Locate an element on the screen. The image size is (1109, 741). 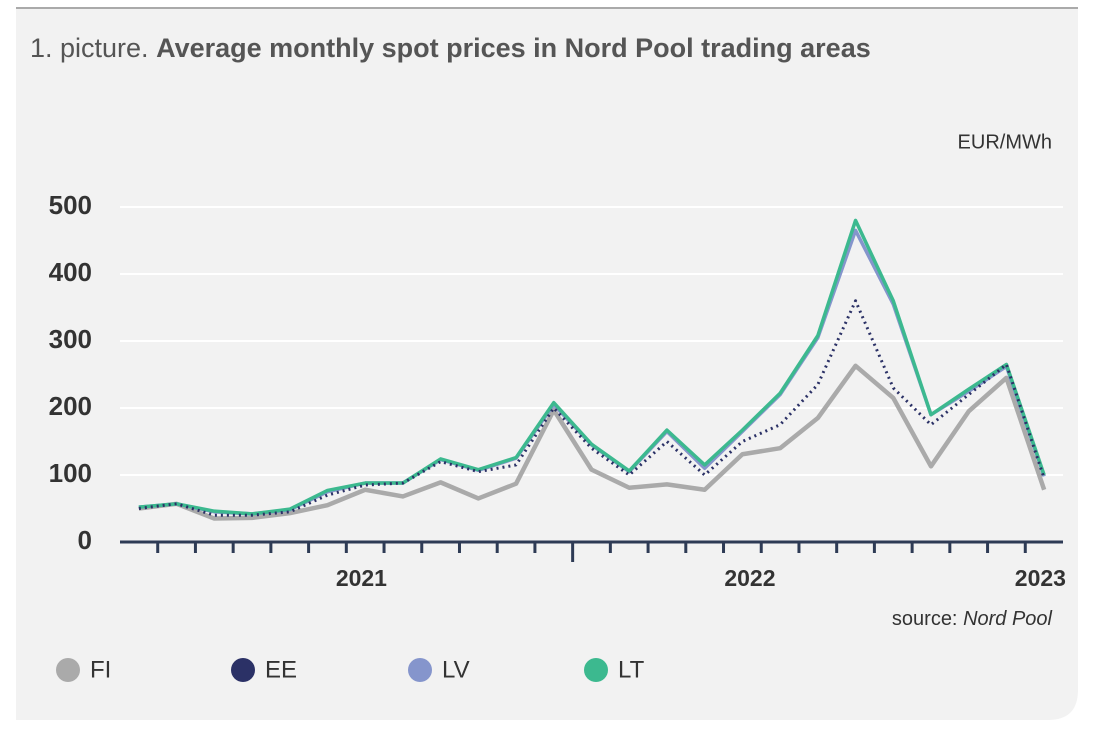
source-name: Nord Pool is located at coordinates (1007, 619).